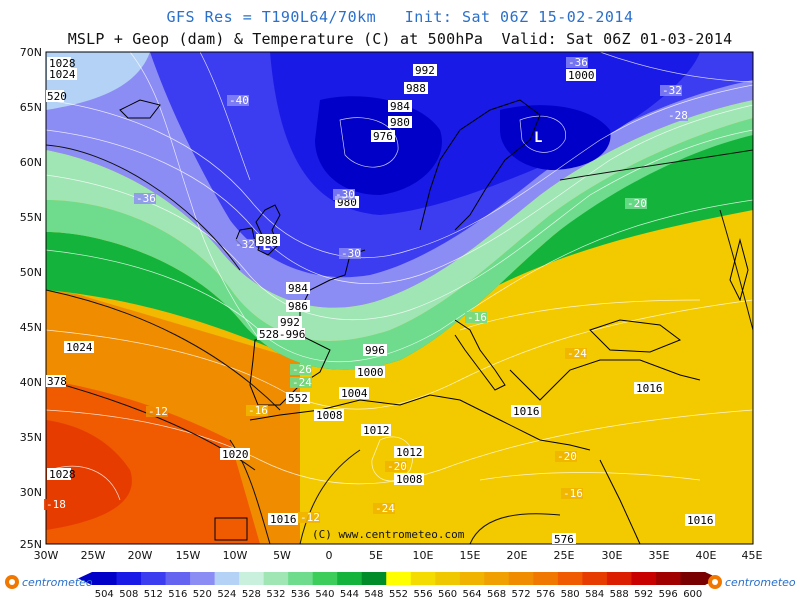 The height and width of the screenshot is (600, 800). Describe the element at coordinates (376, 555) in the screenshot. I see `lon-label: 5E` at that location.